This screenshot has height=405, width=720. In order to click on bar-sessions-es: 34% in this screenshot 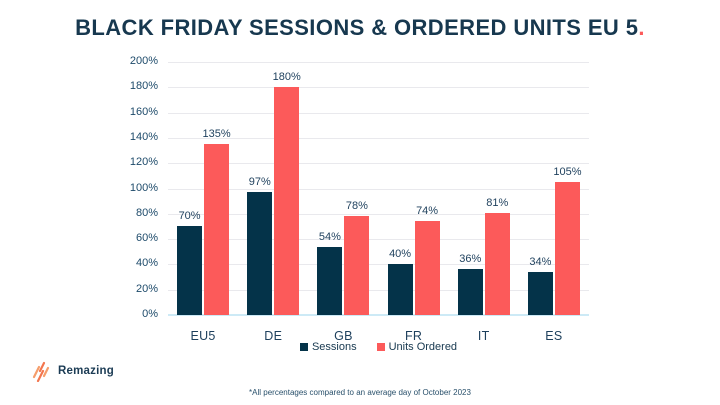, I will do `click(540, 285)`.